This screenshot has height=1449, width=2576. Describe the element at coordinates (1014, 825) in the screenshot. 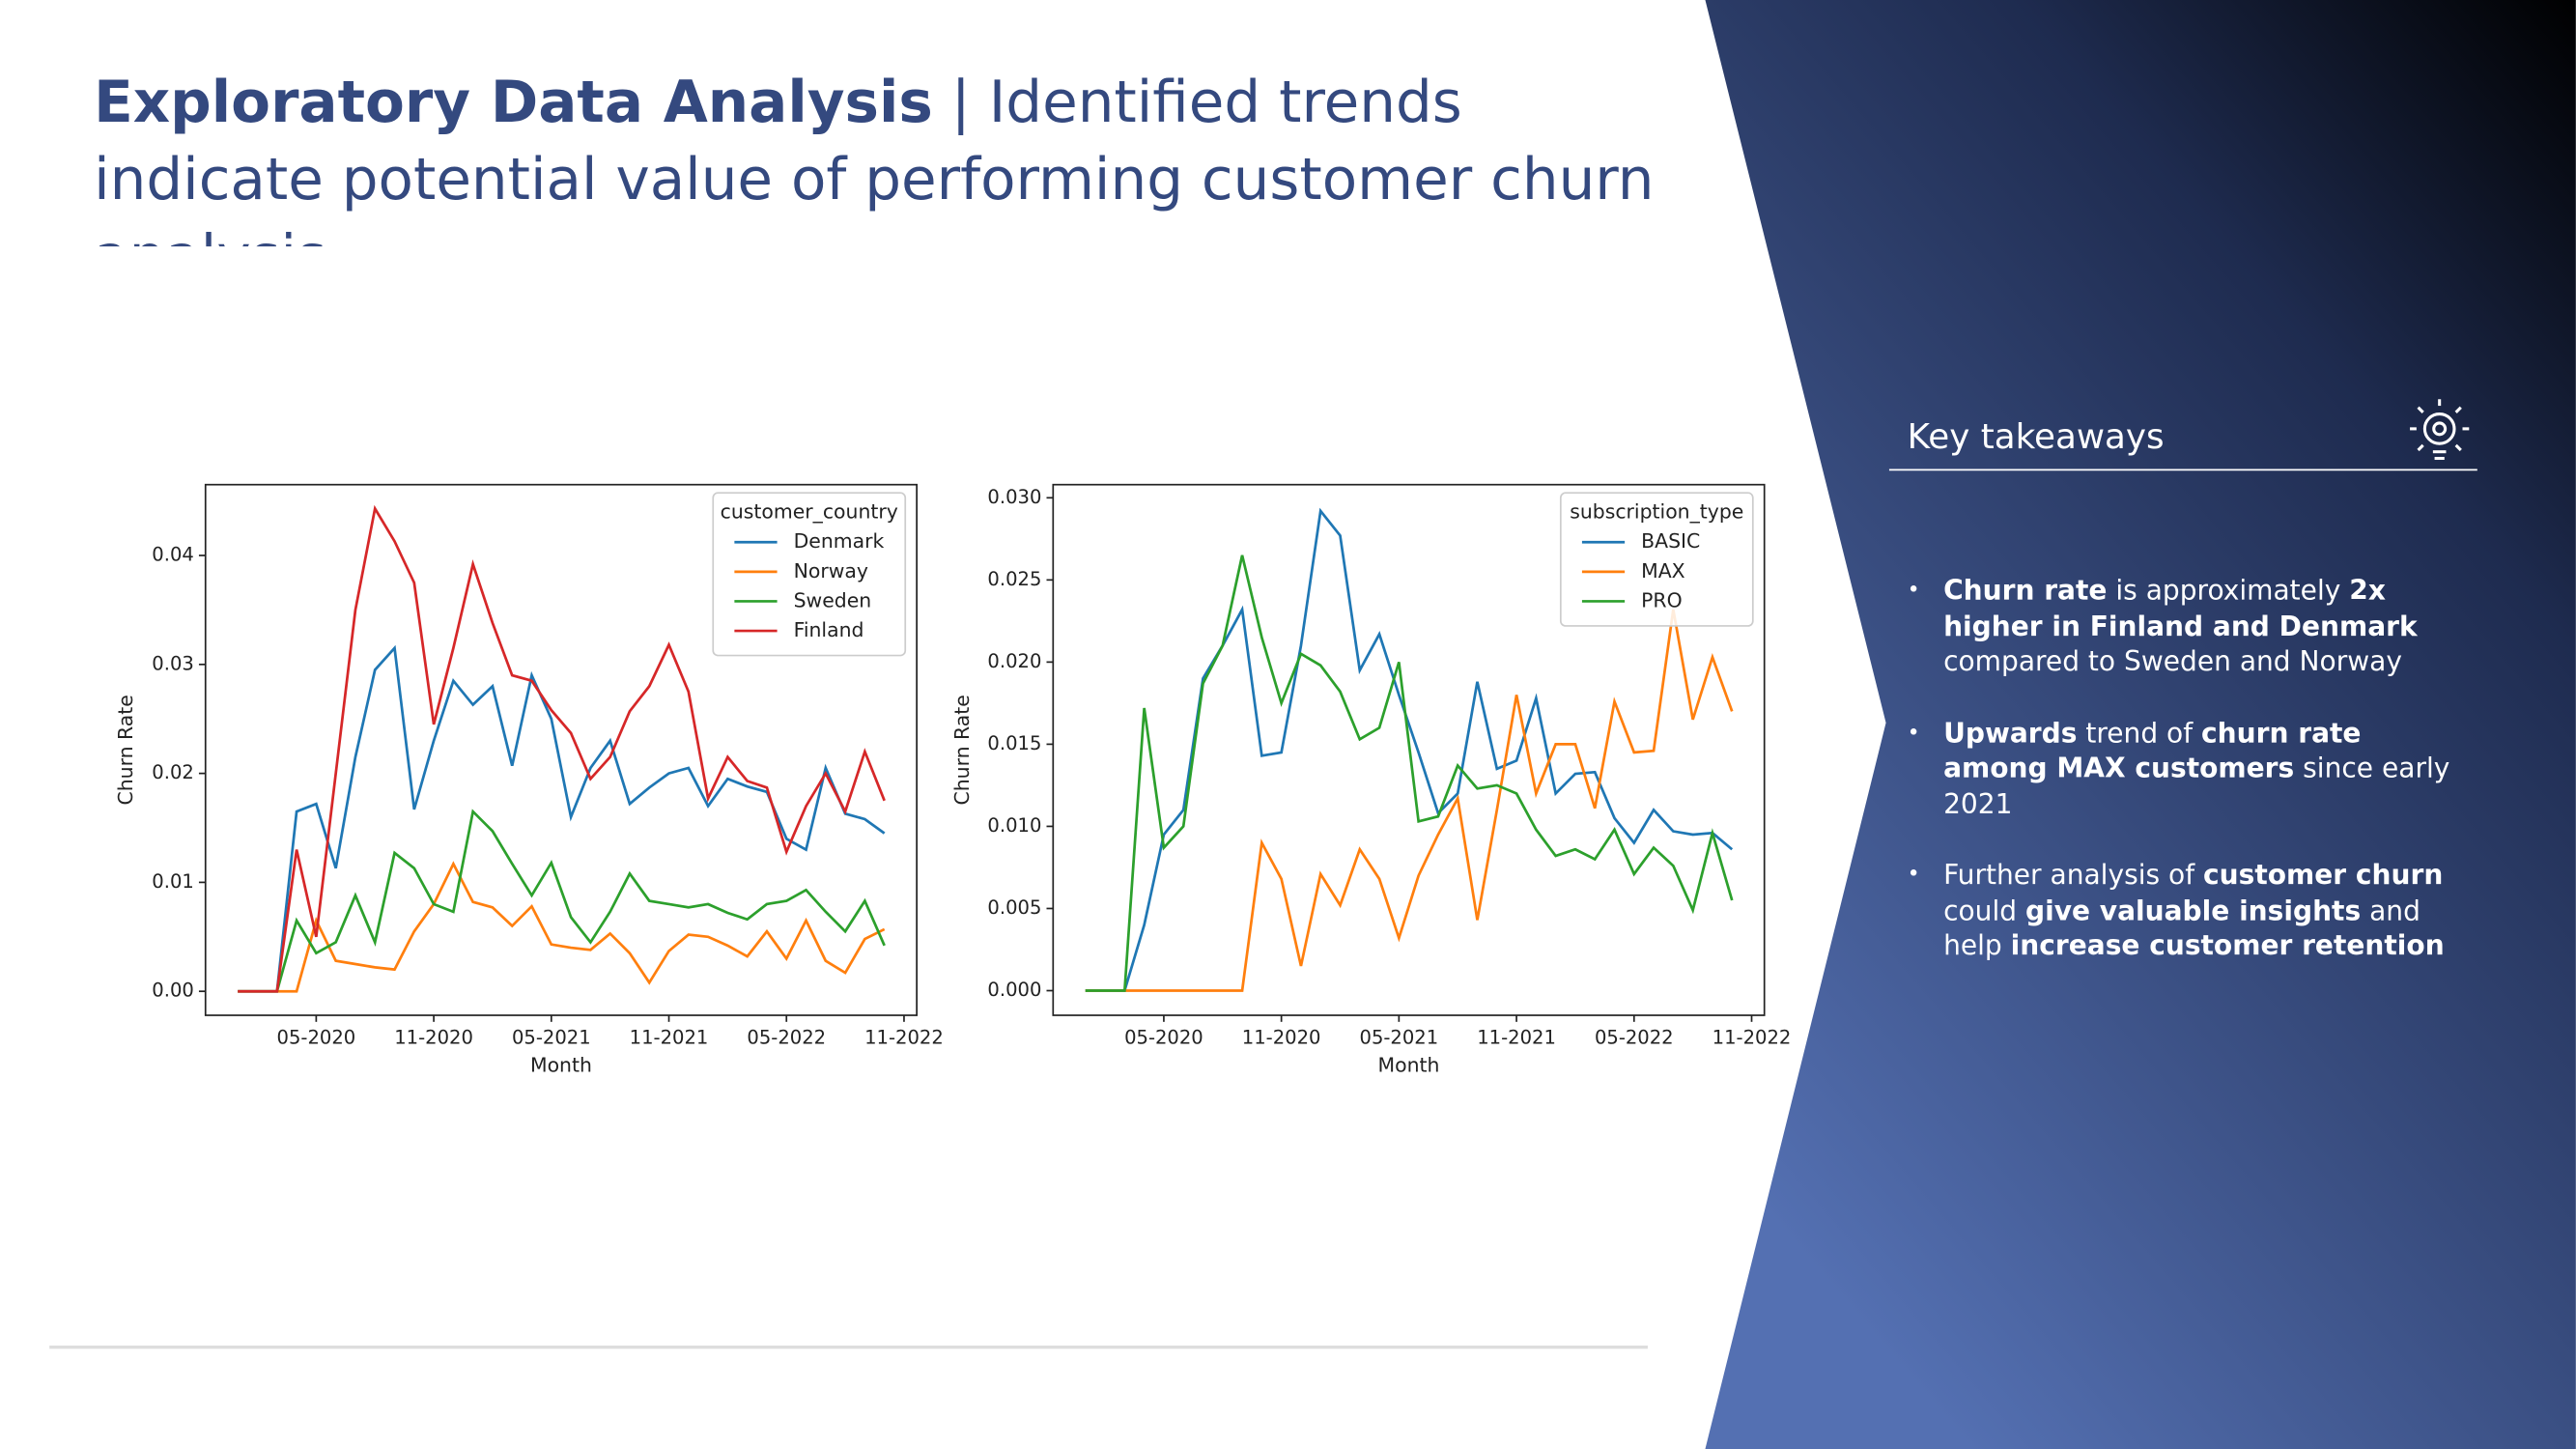

I see `y-tick-label: 0.010` at that location.